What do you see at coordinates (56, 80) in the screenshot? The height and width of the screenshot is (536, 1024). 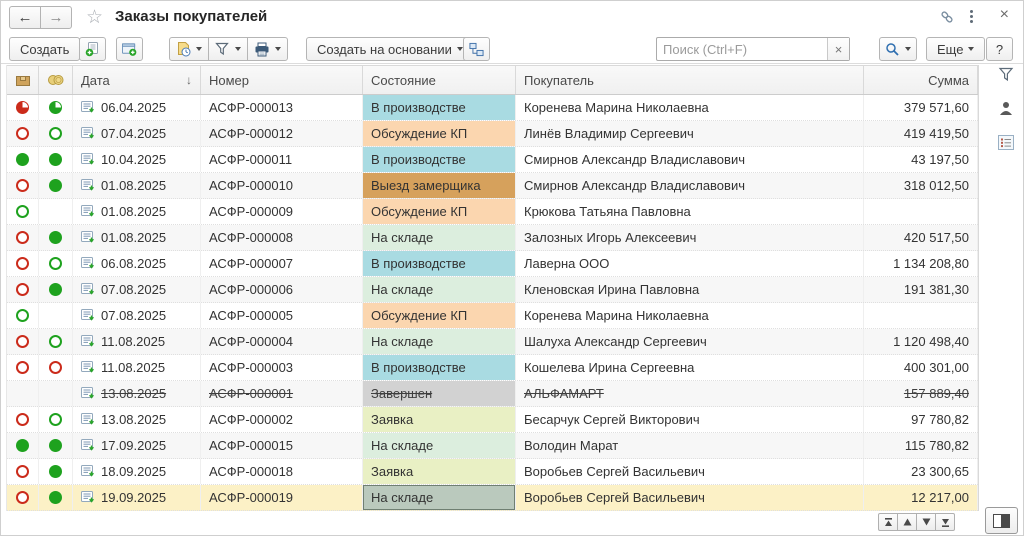 I see `column-header-payment` at bounding box center [56, 80].